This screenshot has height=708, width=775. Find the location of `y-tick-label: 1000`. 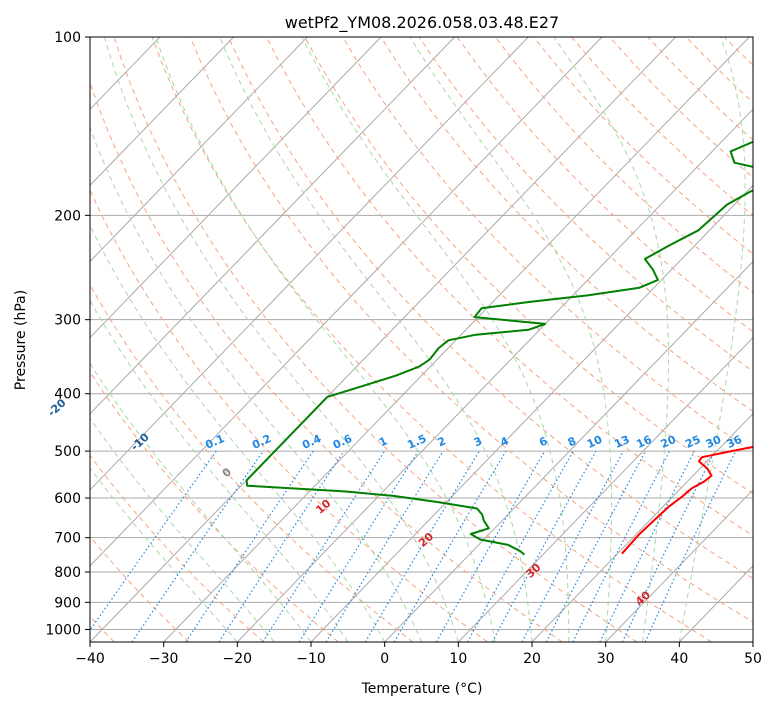

y-tick-label: 1000 is located at coordinates (63, 630).